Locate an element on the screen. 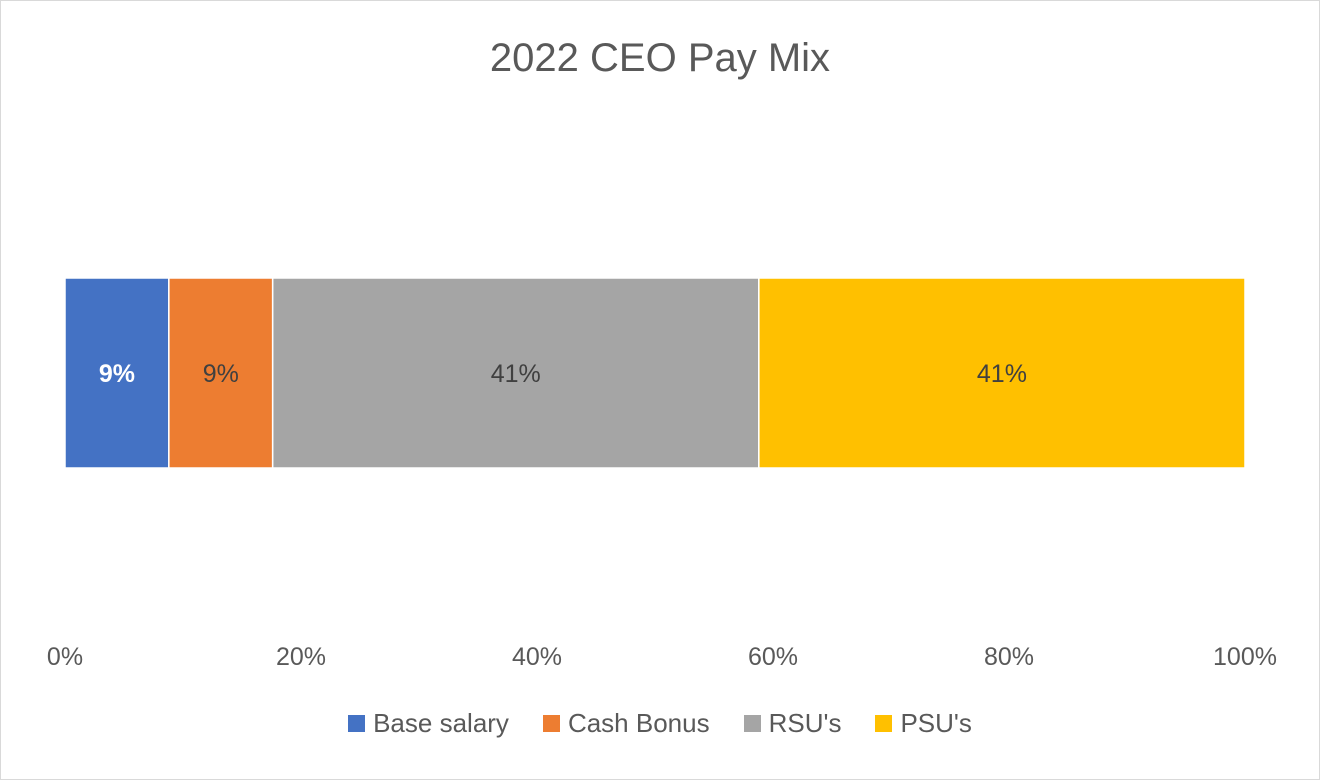 This screenshot has height=780, width=1320. x-tick-label: 80% is located at coordinates (1009, 657).